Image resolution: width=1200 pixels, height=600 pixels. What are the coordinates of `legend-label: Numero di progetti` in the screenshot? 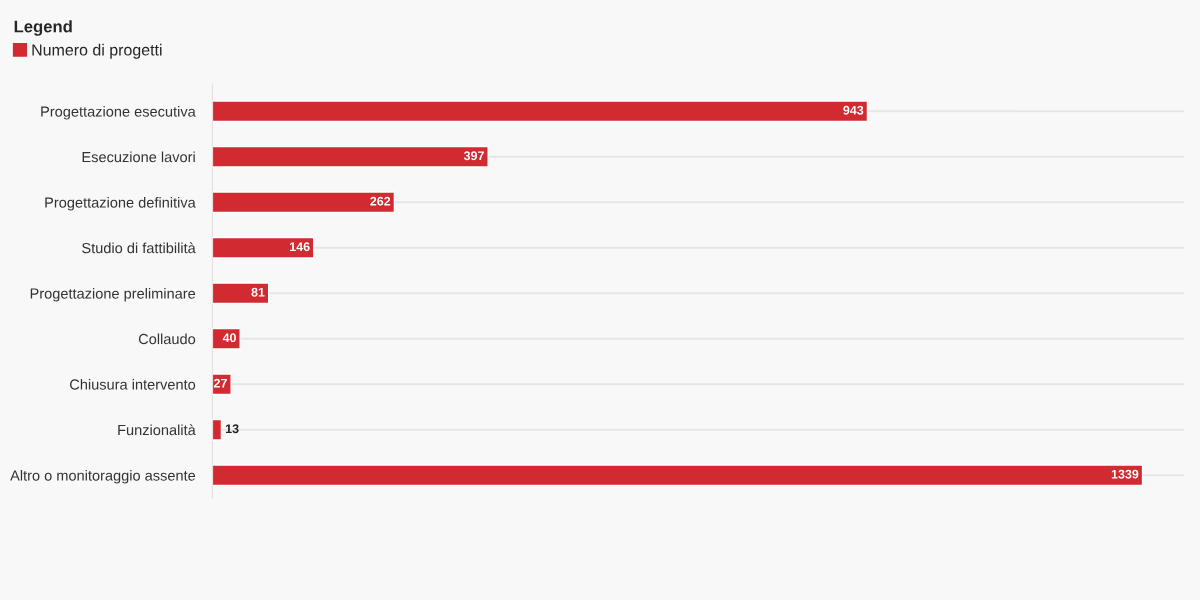 It's located at (97, 51).